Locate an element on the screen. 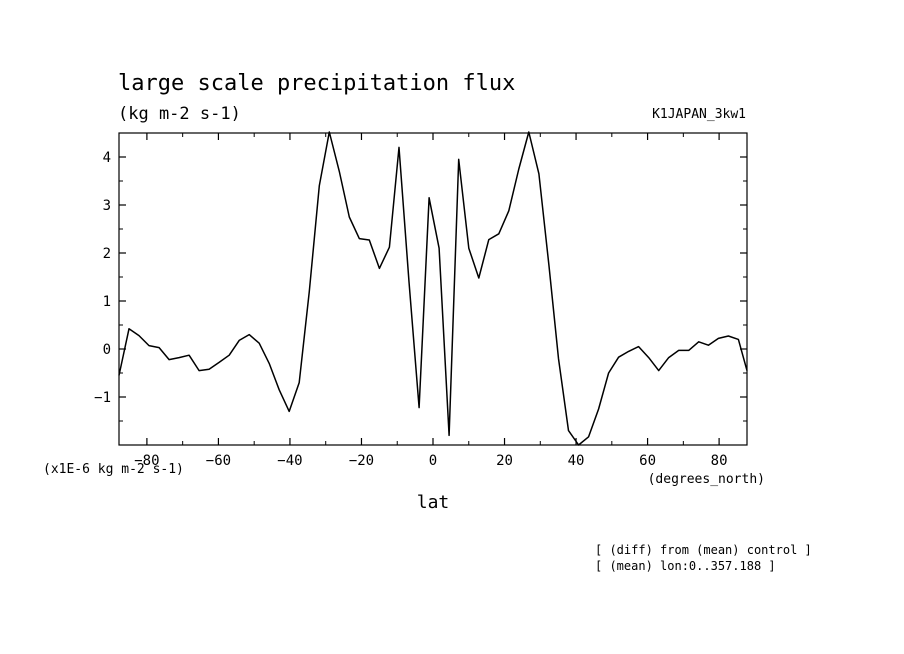 The image size is (904, 654). y-tick-label: 4 is located at coordinates (107, 158).